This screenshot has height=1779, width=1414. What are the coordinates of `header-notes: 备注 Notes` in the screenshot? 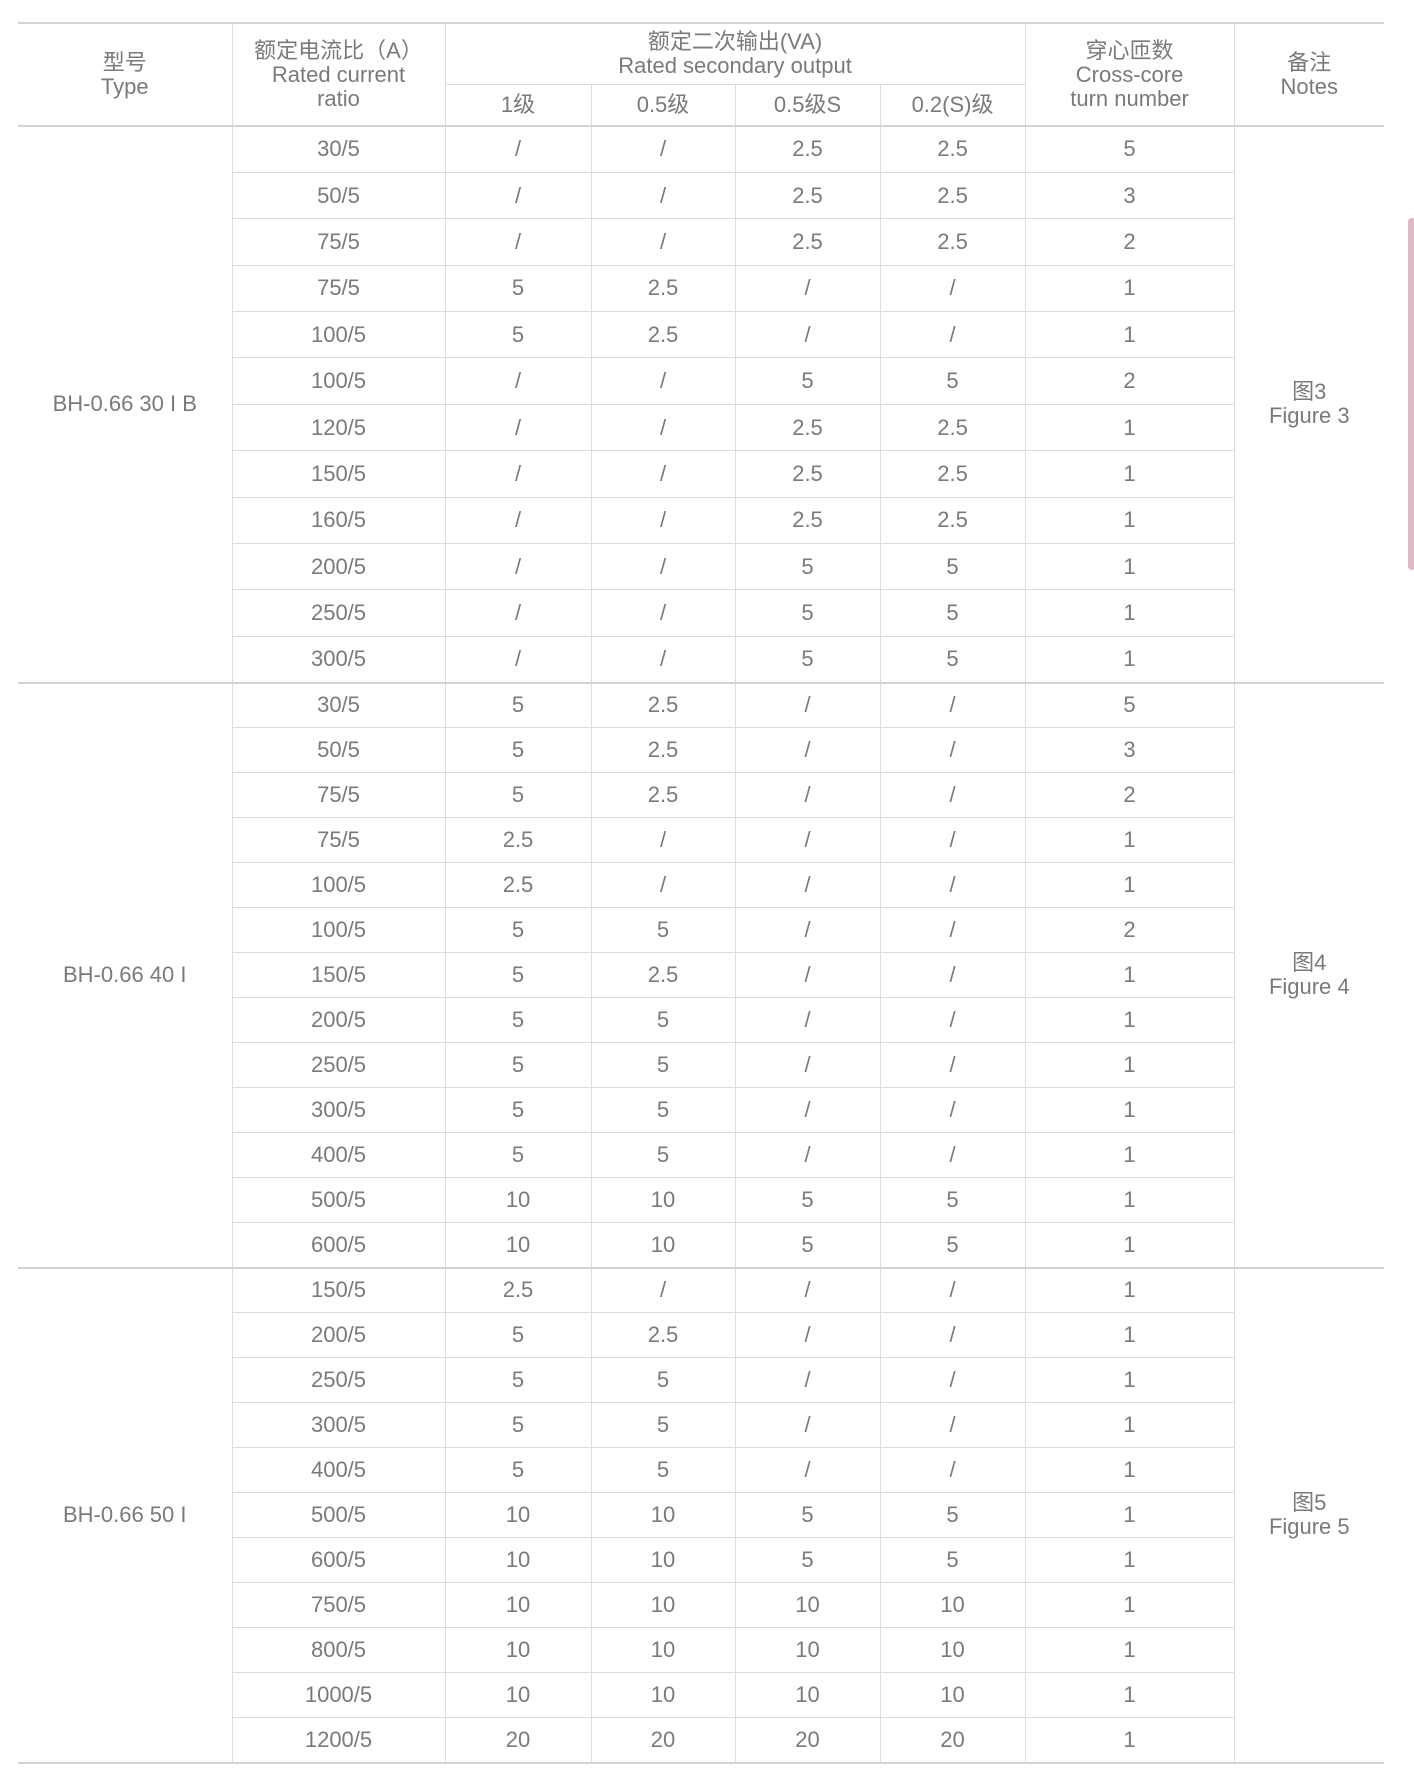 It's located at (1309, 74).